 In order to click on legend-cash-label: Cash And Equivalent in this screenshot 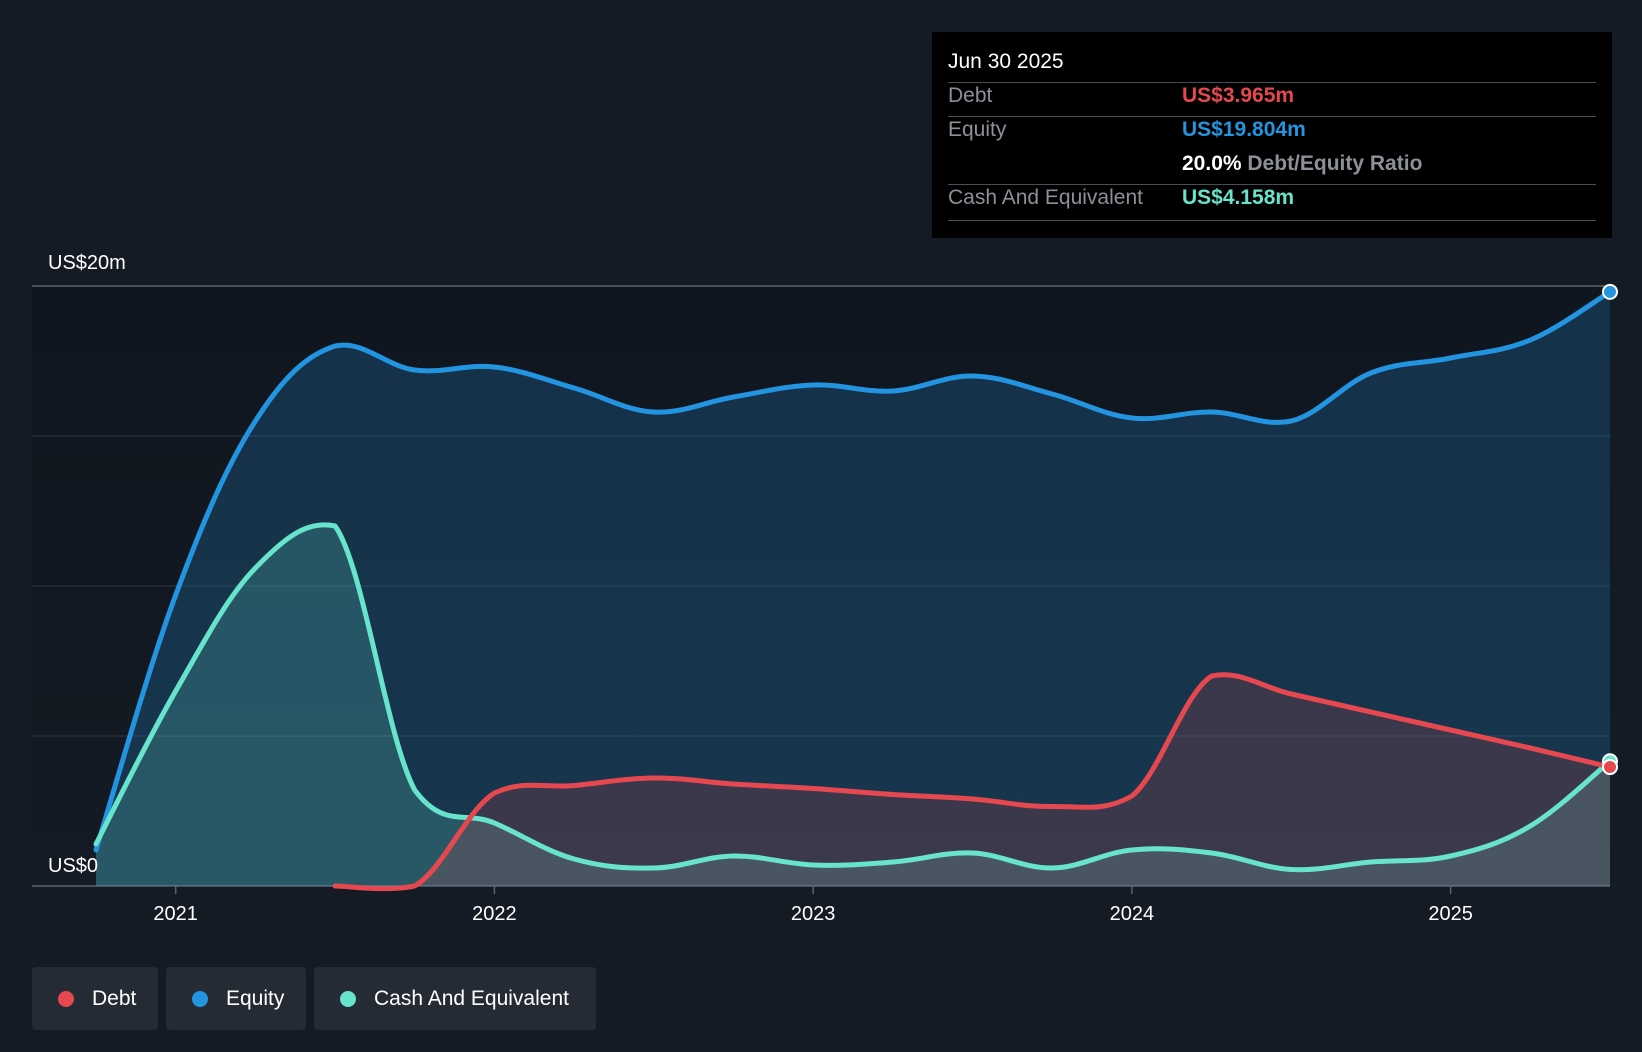, I will do `click(471, 998)`.